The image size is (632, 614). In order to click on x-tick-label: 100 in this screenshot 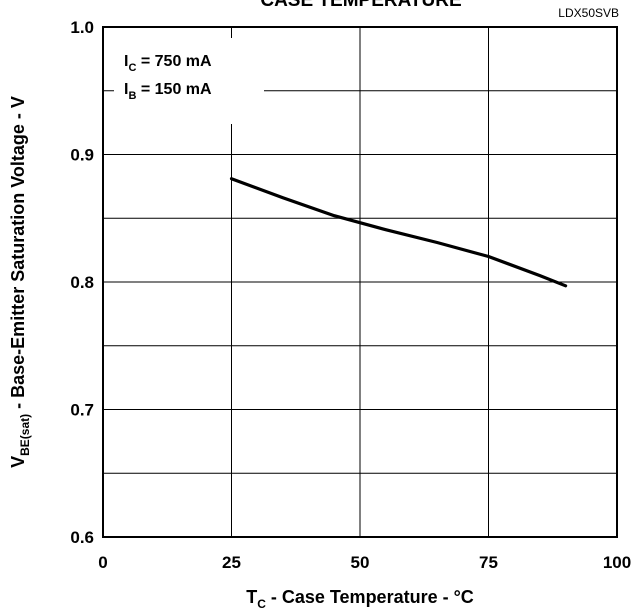, I will do `click(617, 562)`.